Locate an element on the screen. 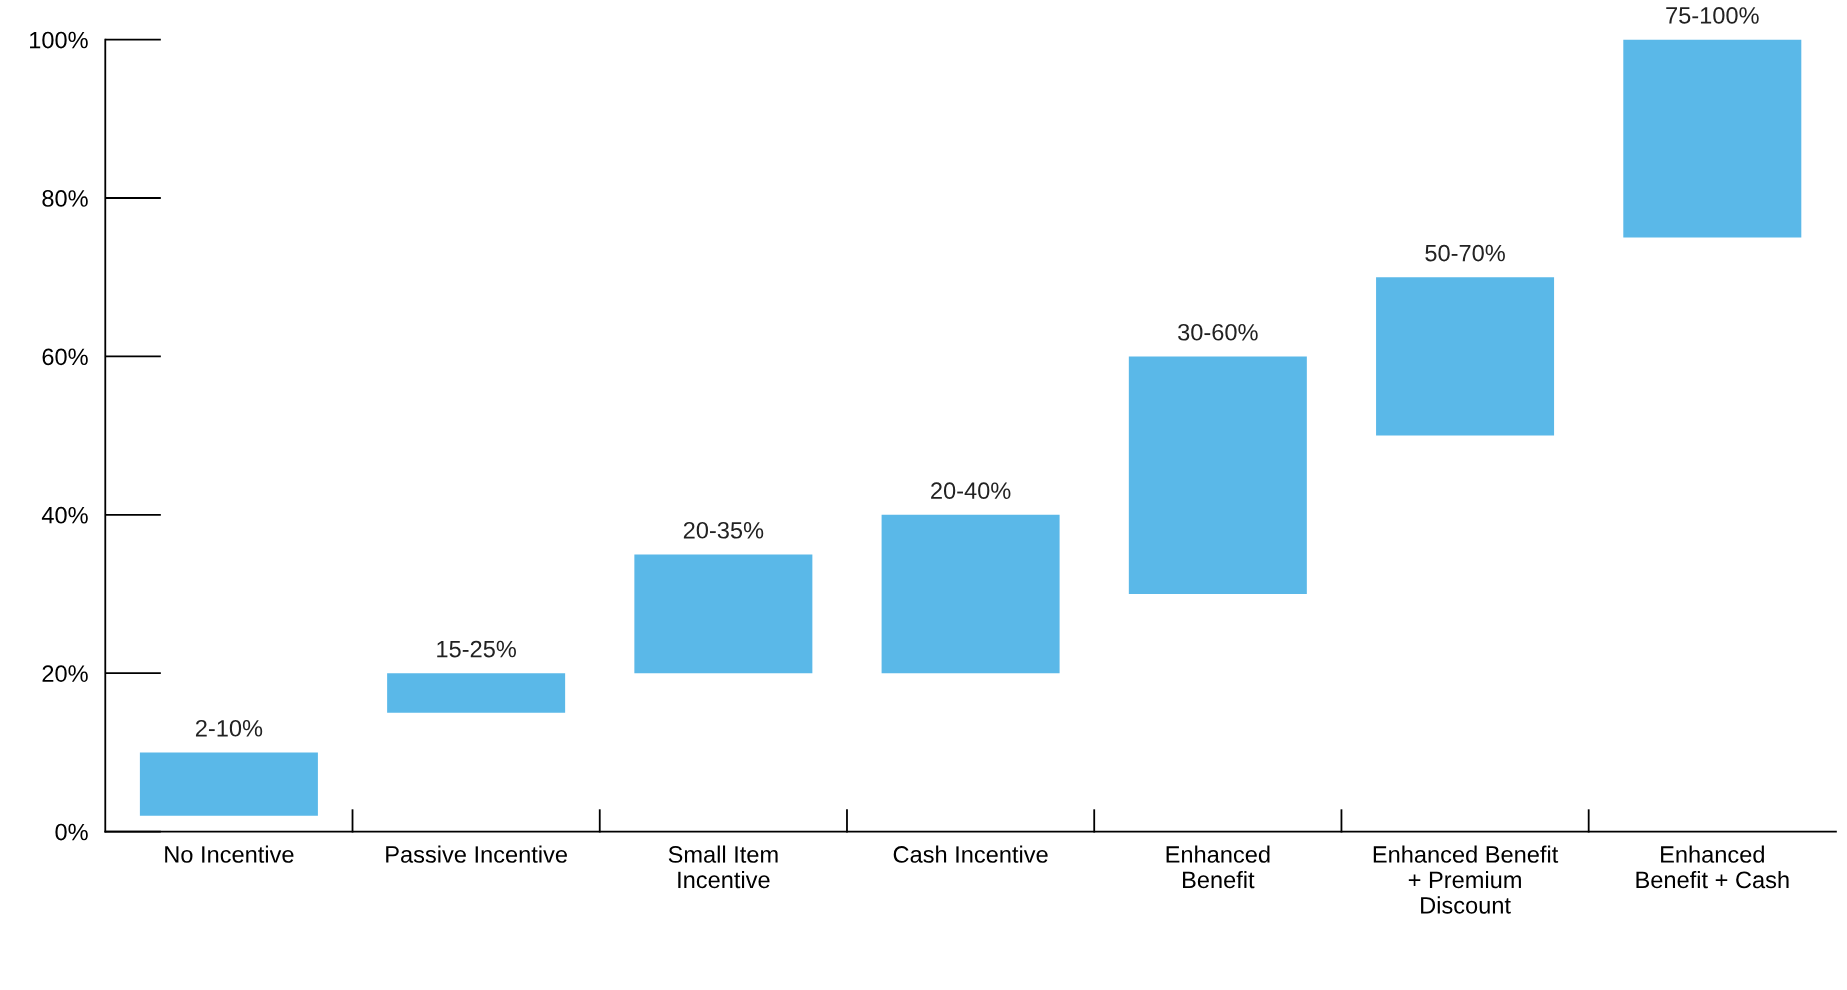 The width and height of the screenshot is (1847, 990). x-tick-label: Enhanced Benefit is located at coordinates (1218, 867).